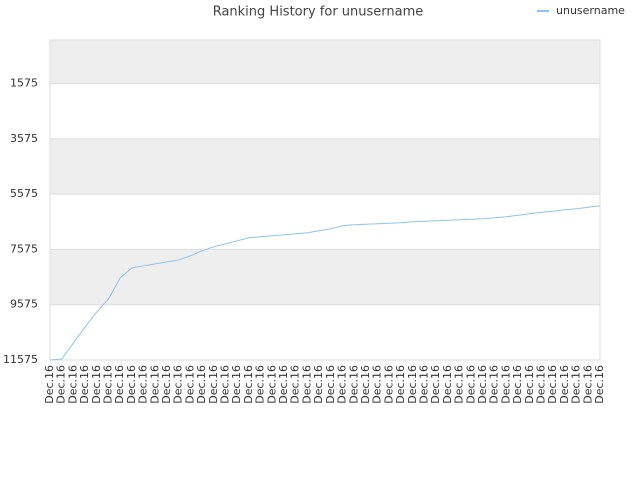 The image size is (640, 480). Describe the element at coordinates (24, 248) in the screenshot. I see `y-tick-label: 7575` at that location.